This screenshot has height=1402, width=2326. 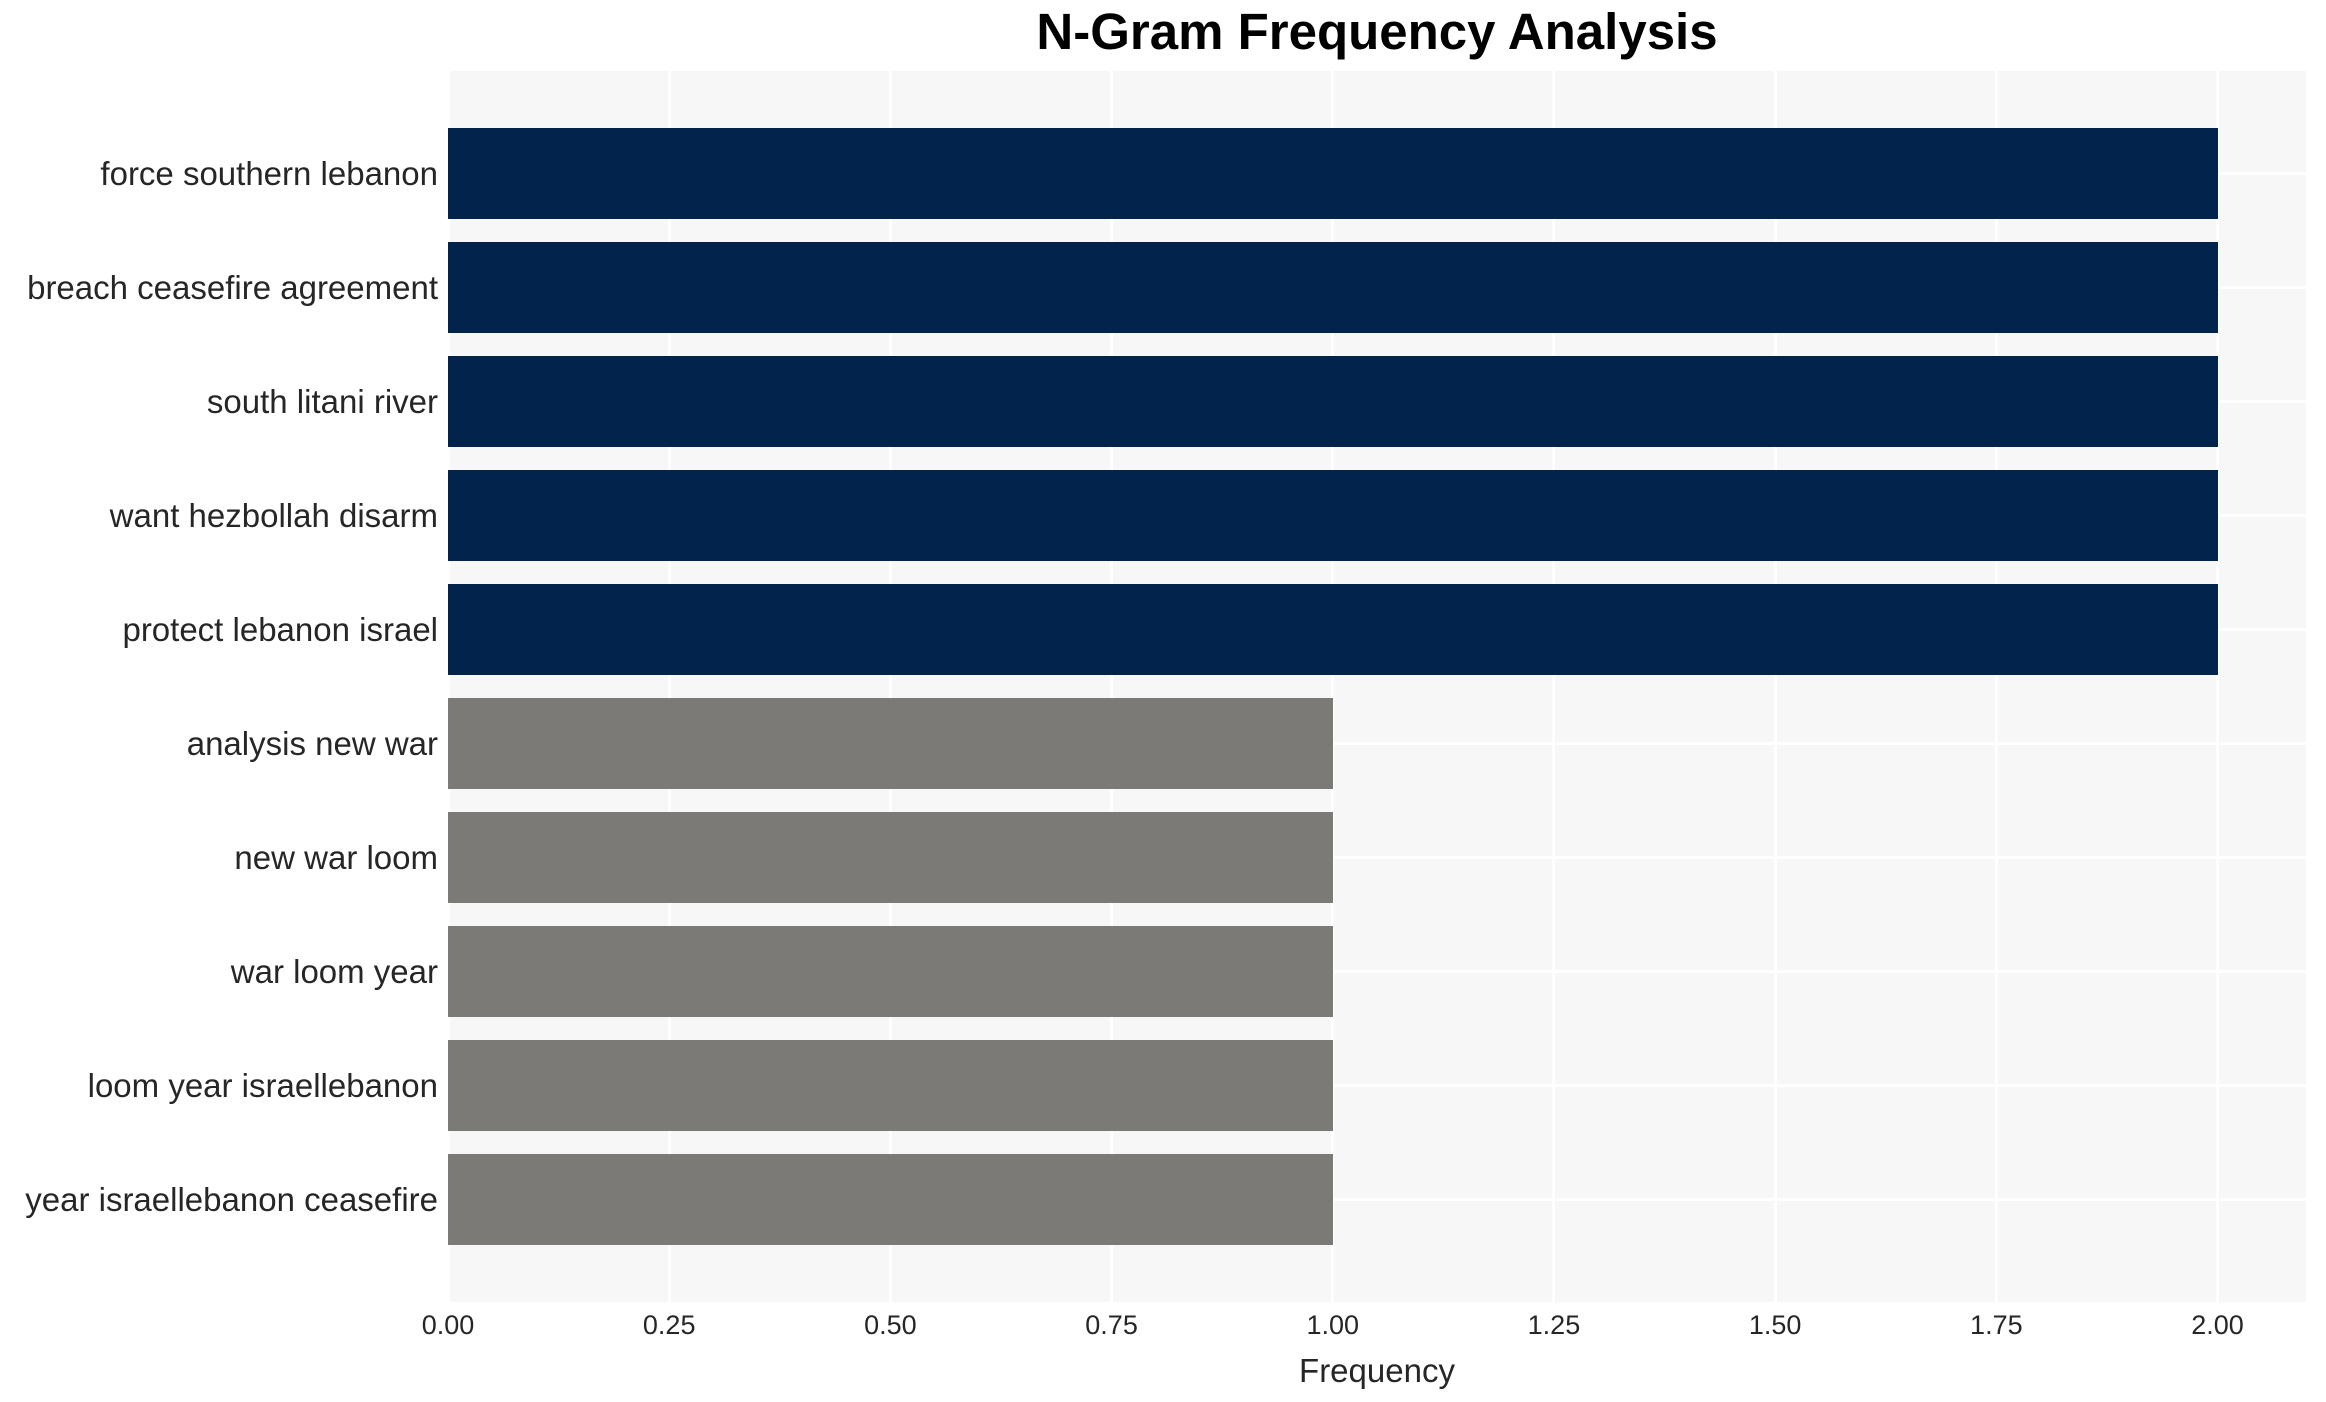 What do you see at coordinates (1333, 1325) in the screenshot?
I see `x-tick-label: 1.00` at bounding box center [1333, 1325].